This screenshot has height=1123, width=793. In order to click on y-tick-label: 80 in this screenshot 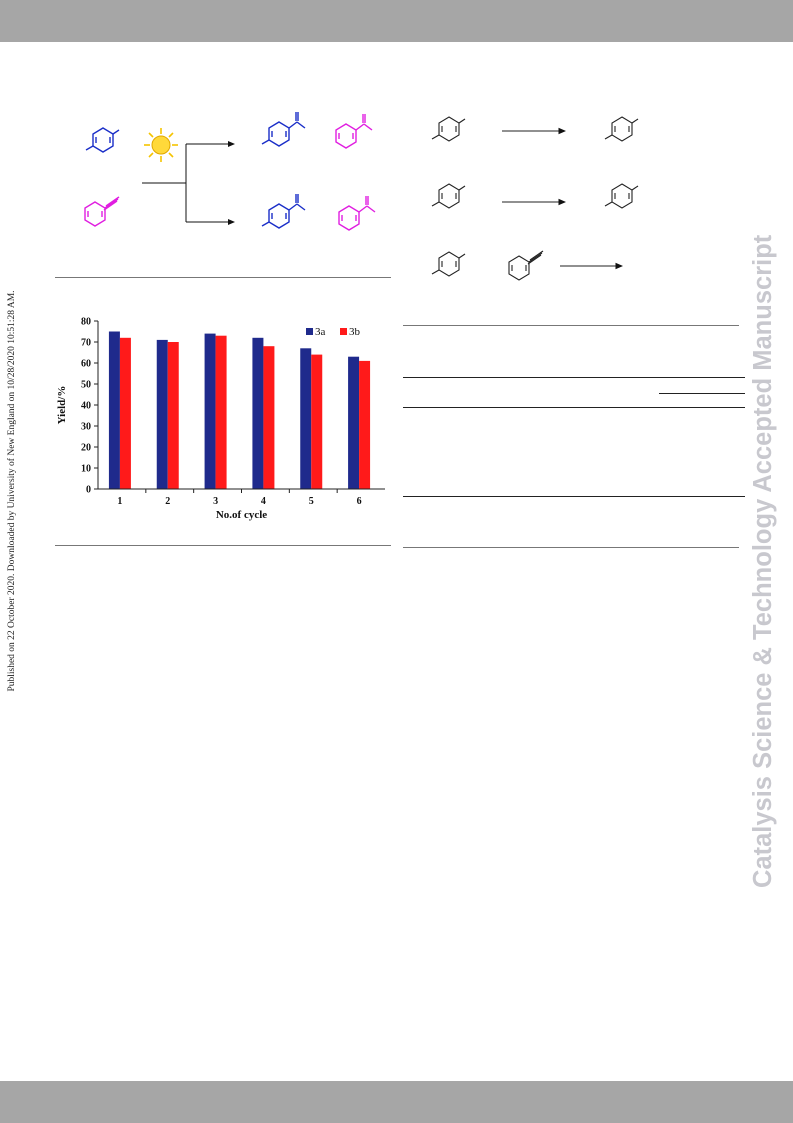, I will do `click(86, 322)`.